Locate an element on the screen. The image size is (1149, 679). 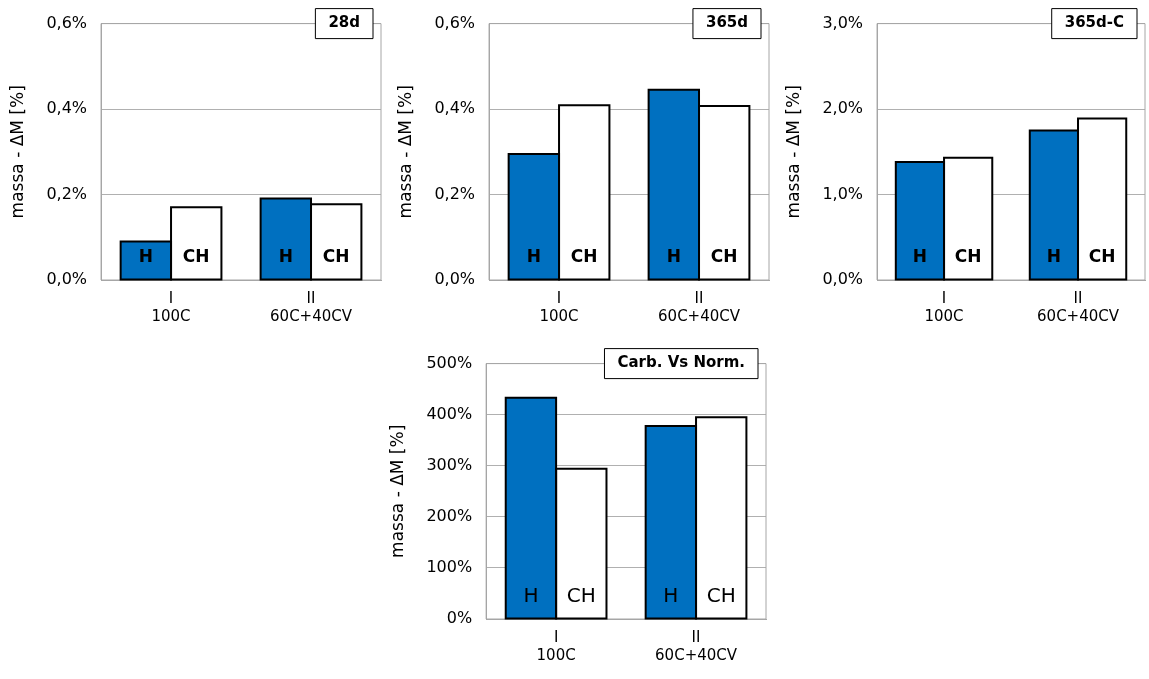
y-tick-label: 3,0% is located at coordinates (843, 22).